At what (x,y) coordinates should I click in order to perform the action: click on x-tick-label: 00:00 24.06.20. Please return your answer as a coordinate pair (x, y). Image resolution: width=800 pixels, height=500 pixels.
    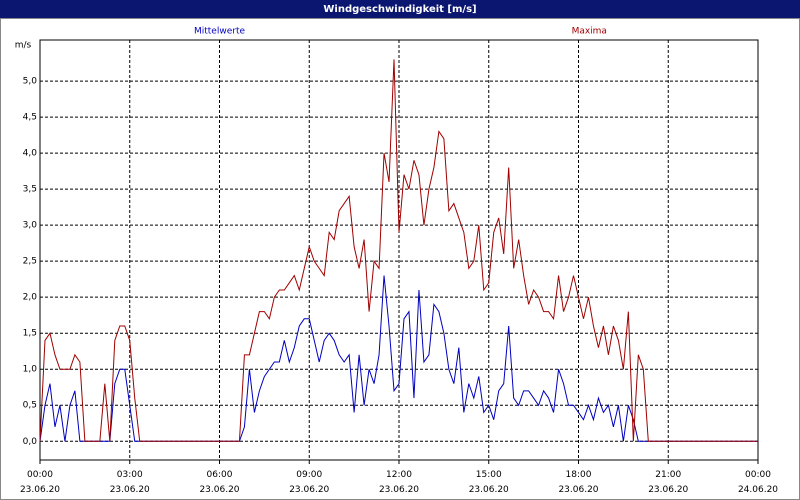
    Looking at the image, I should click on (758, 482).